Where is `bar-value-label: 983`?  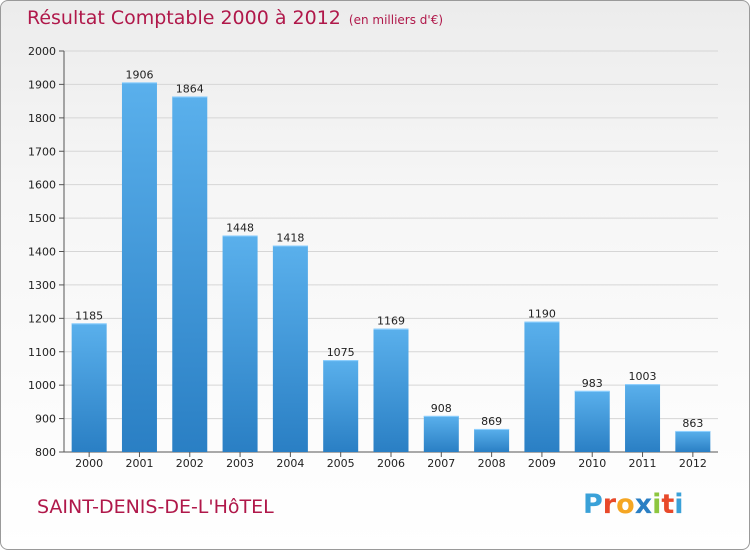 bar-value-label: 983 is located at coordinates (592, 383).